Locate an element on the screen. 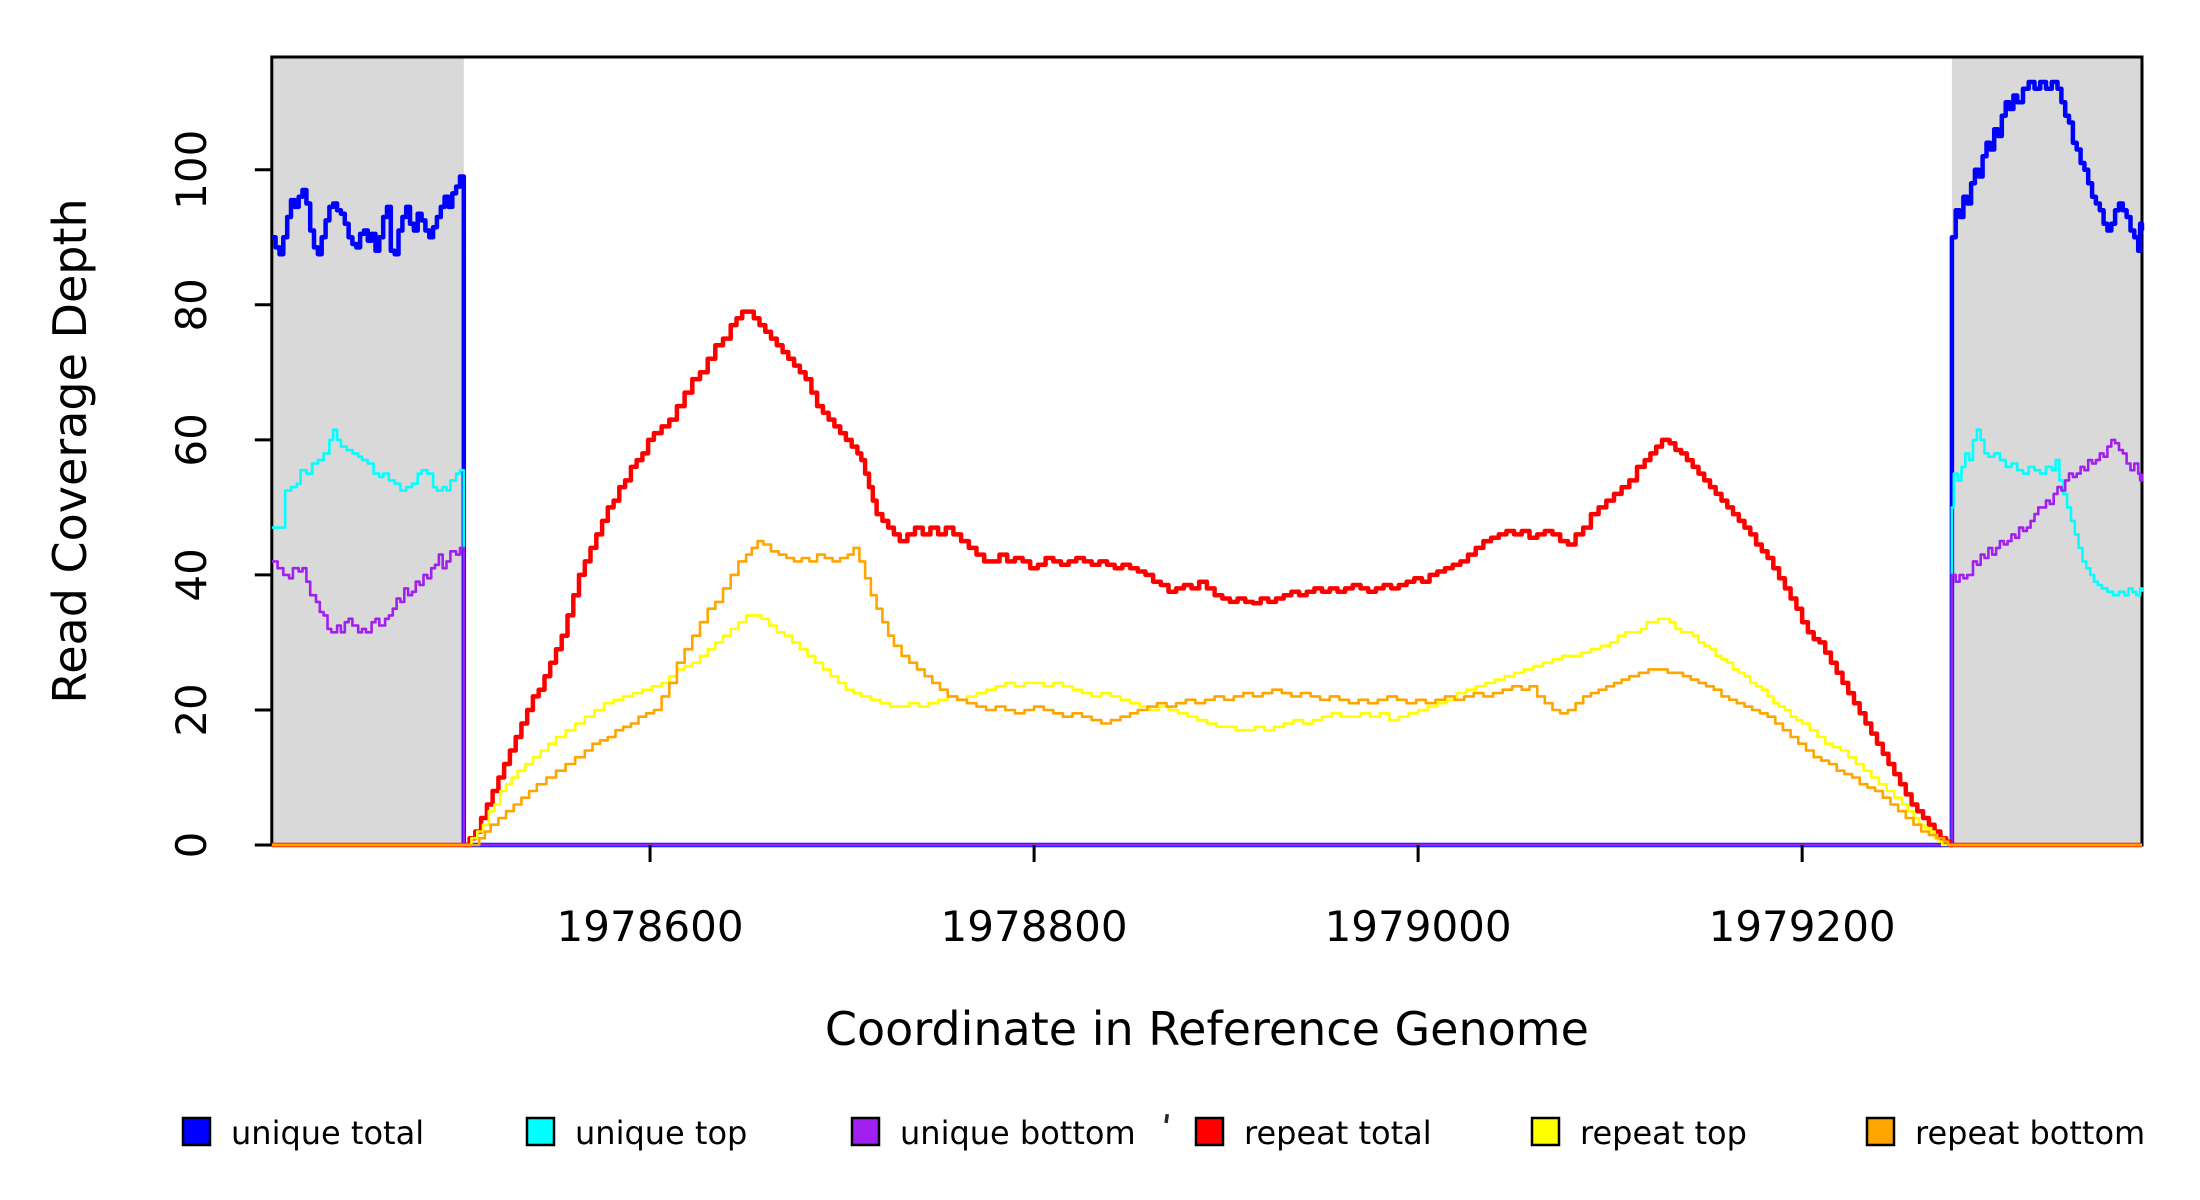  x-tick-label: 1978600 is located at coordinates (650, 926).